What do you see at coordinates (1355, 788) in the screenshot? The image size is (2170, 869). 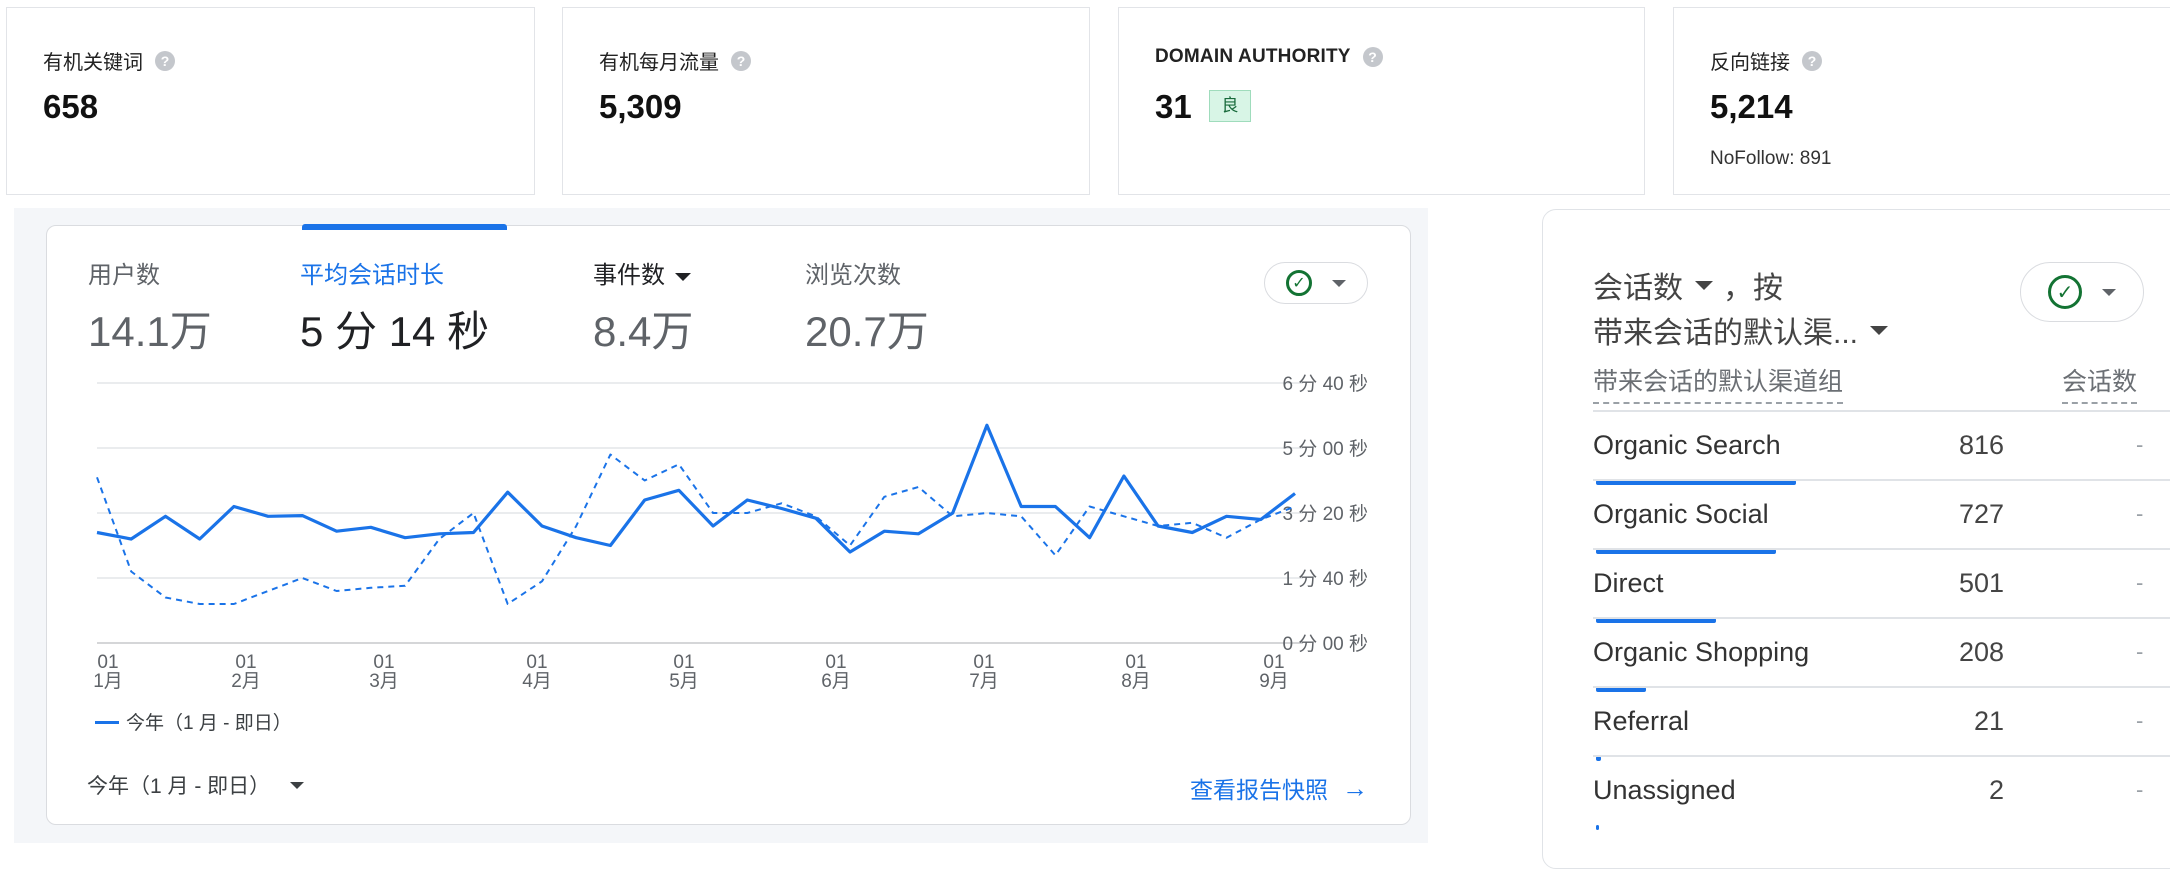 I see `arrow-right-icon: →` at bounding box center [1355, 788].